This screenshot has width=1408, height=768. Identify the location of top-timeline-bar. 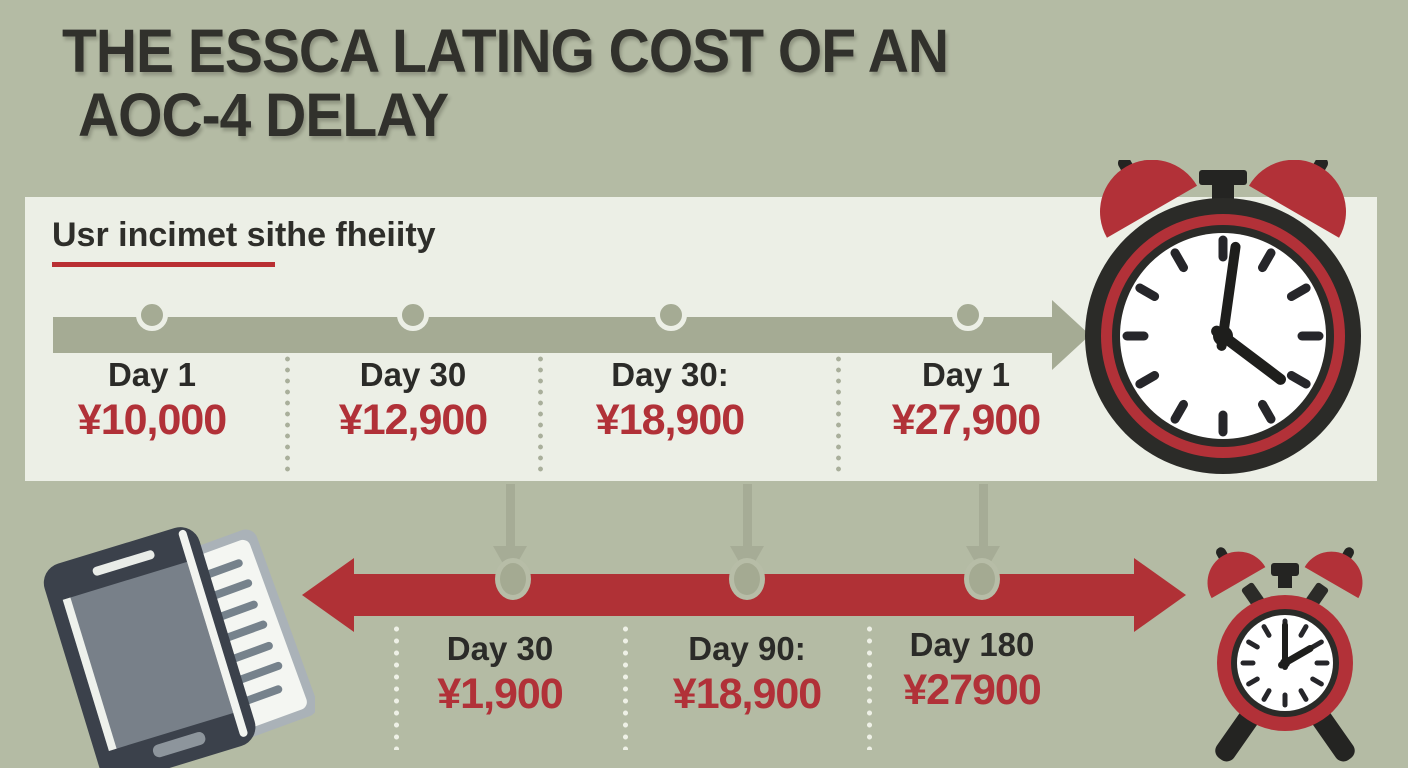
(552, 335).